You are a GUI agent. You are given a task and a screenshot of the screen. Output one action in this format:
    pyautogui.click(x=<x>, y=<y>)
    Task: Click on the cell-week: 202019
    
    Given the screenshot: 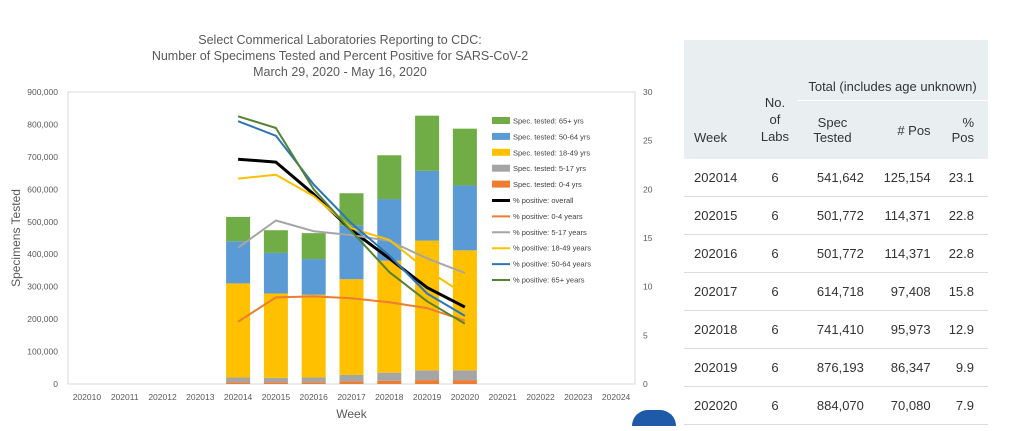 What is the action you would take?
    pyautogui.click(x=718, y=367)
    